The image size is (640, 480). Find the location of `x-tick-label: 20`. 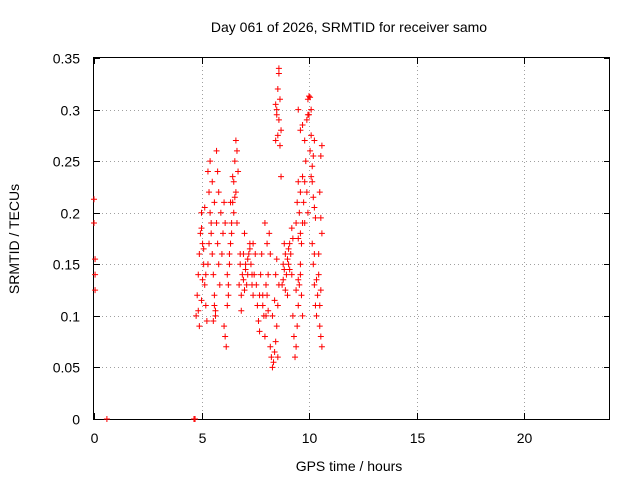

x-tick-label: 20 is located at coordinates (525, 438).